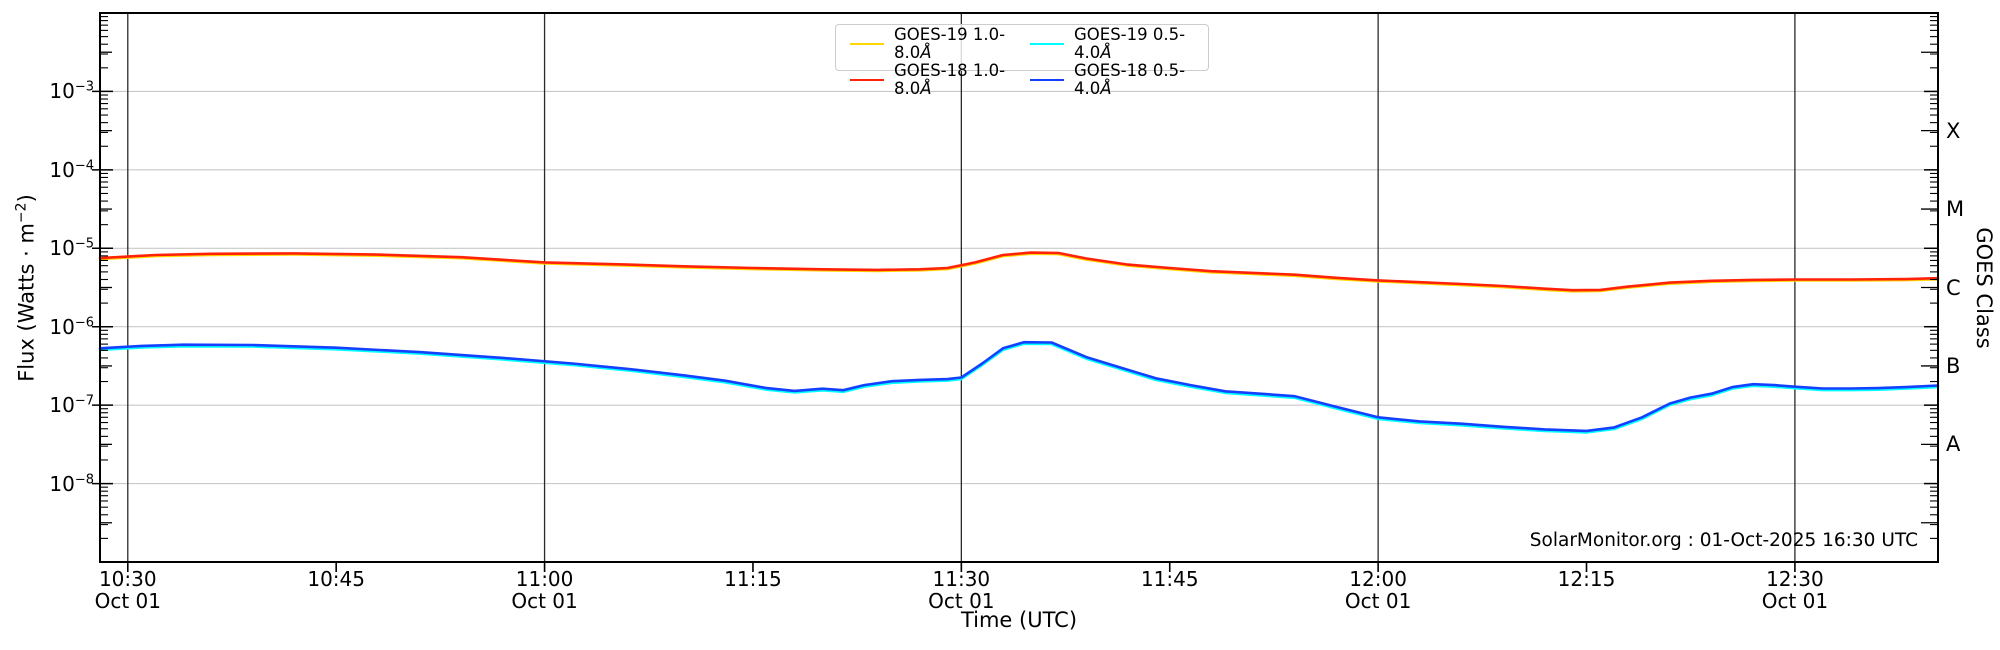 This screenshot has height=650, width=2000. Describe the element at coordinates (1586, 579) in the screenshot. I see `x-tick-label: 12:15` at that location.